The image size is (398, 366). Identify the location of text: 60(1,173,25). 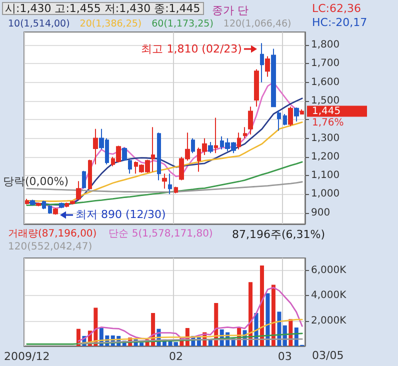
(183, 24).